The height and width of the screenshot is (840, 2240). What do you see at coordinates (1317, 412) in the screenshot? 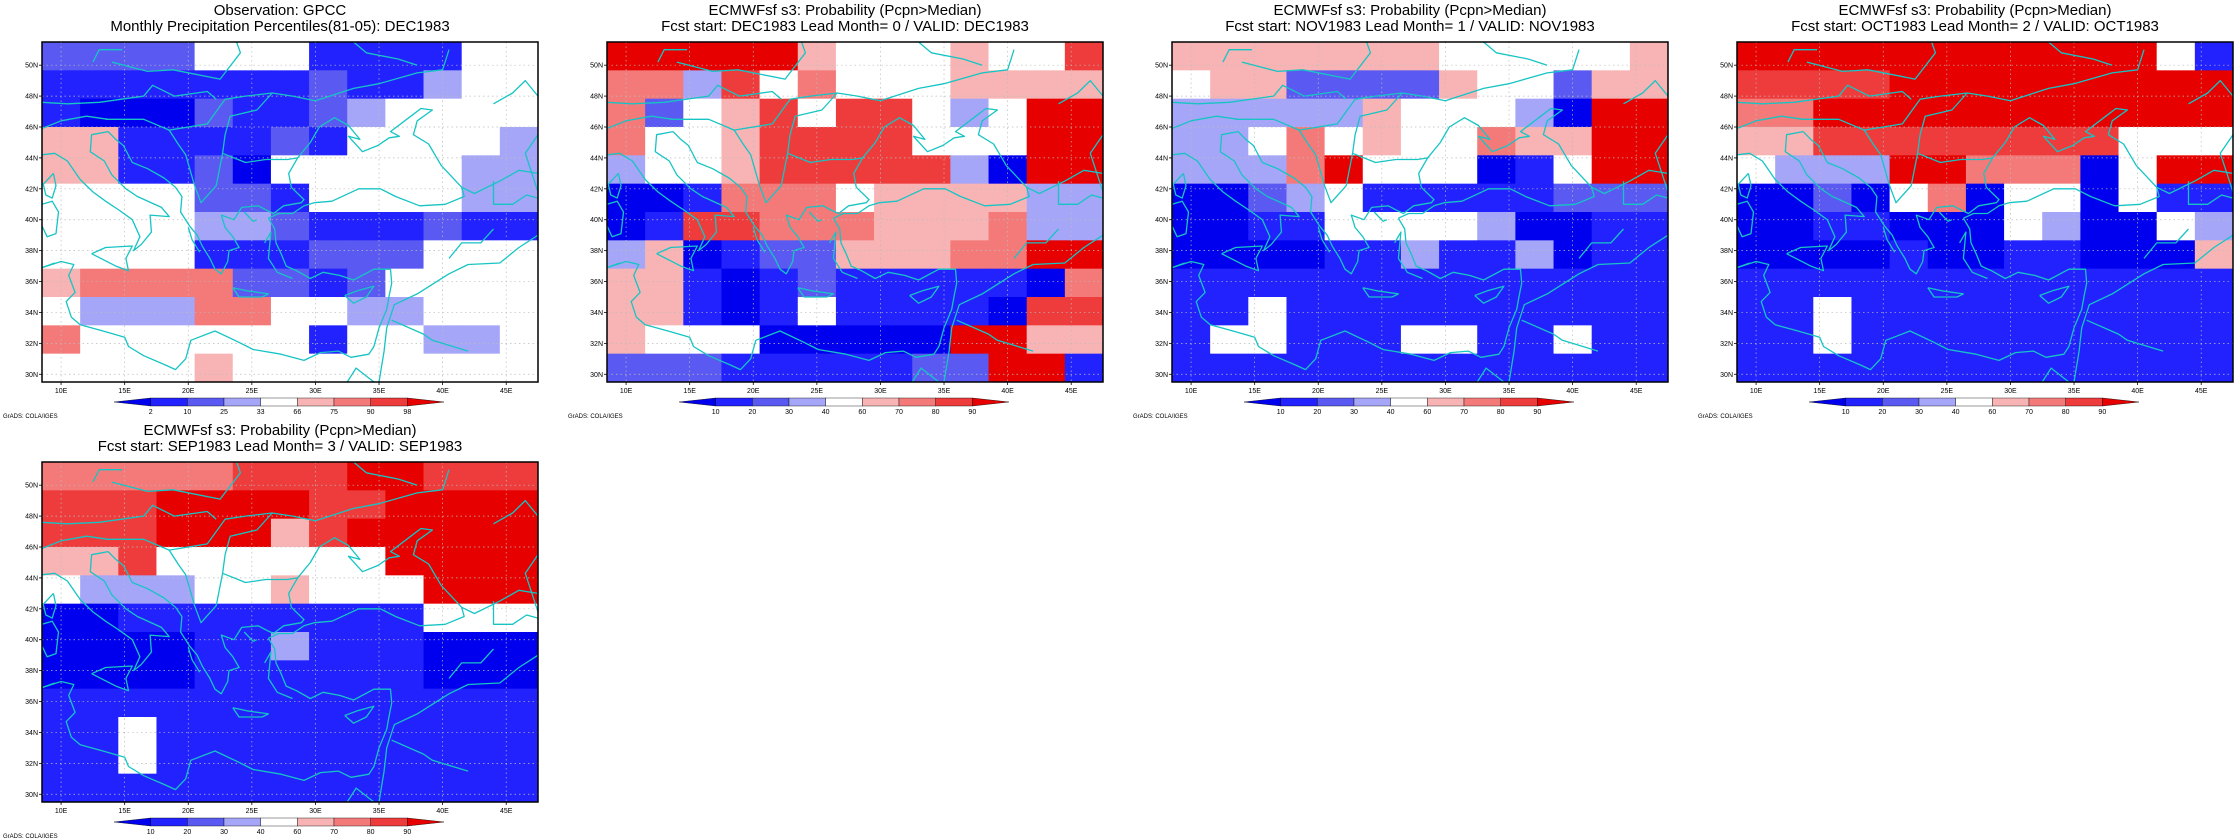
I see `colorbar-label: 20` at bounding box center [1317, 412].